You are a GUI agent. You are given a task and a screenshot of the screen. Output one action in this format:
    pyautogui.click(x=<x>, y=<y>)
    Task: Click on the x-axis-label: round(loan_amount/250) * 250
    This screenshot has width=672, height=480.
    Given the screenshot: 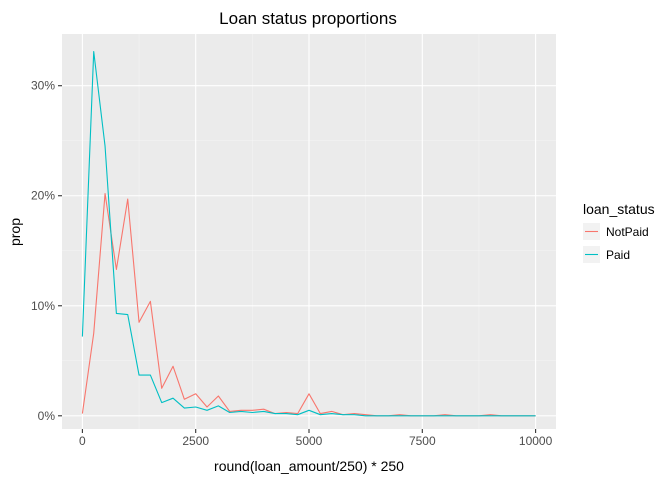 What is the action you would take?
    pyautogui.click(x=309, y=466)
    